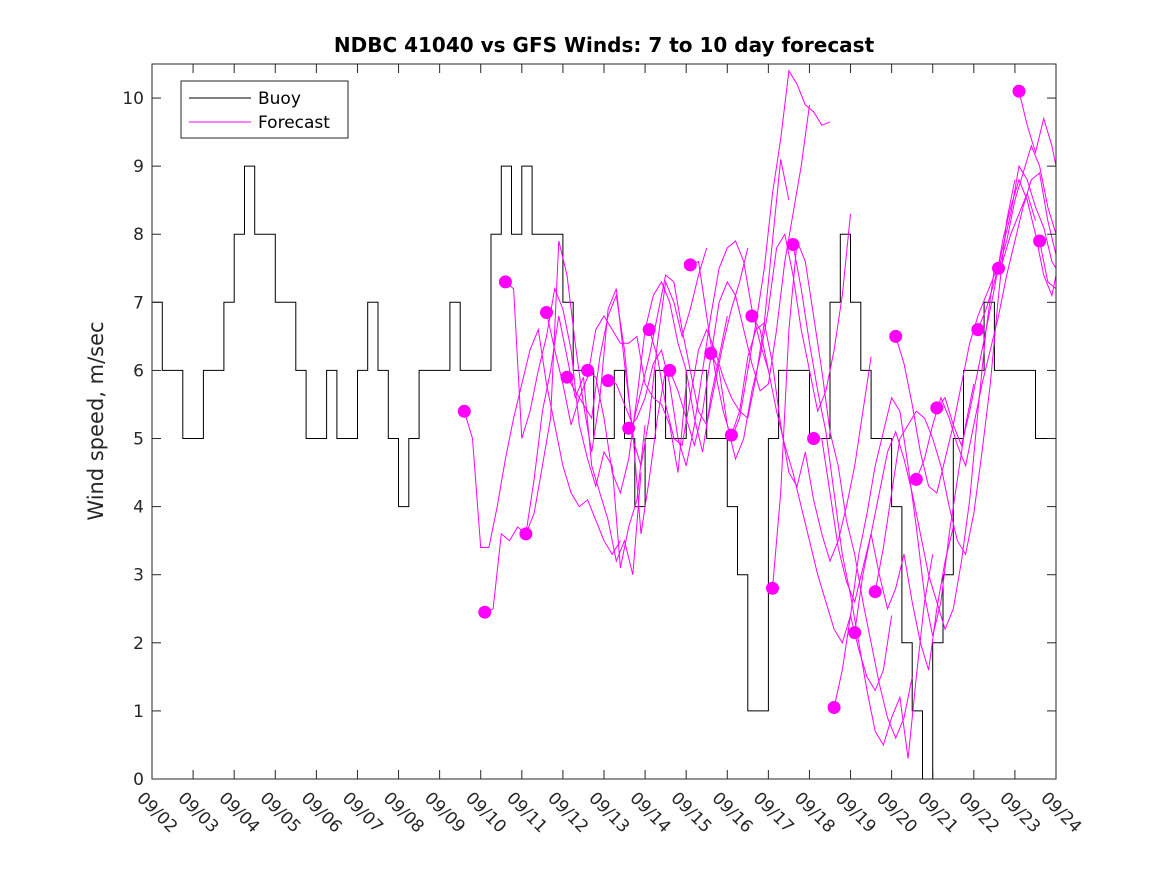 Image resolution: width=1167 pixels, height=875 pixels. I want to click on legend: Buoy Forecast, so click(264, 109).